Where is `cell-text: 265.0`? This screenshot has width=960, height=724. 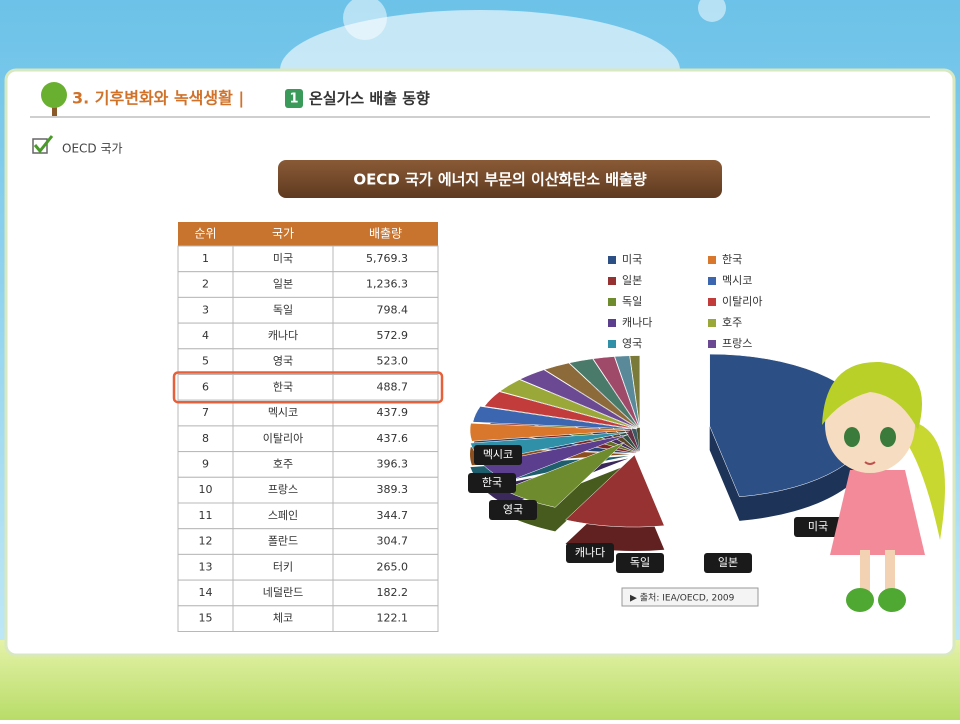 cell-text: 265.0 is located at coordinates (393, 566).